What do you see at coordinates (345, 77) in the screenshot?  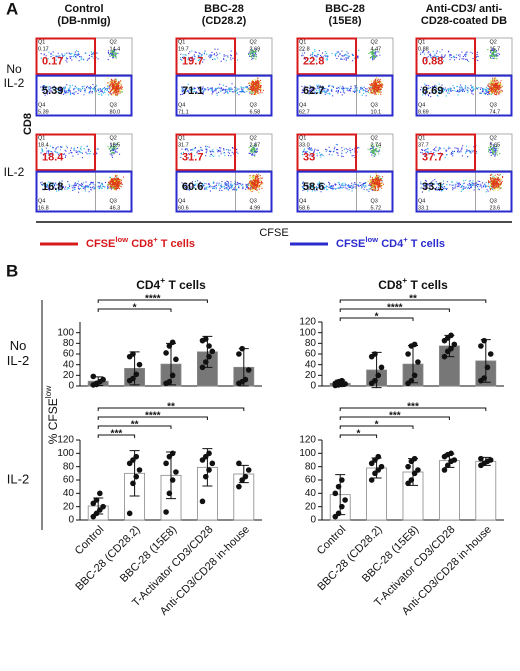 I see `plot-frame` at bounding box center [345, 77].